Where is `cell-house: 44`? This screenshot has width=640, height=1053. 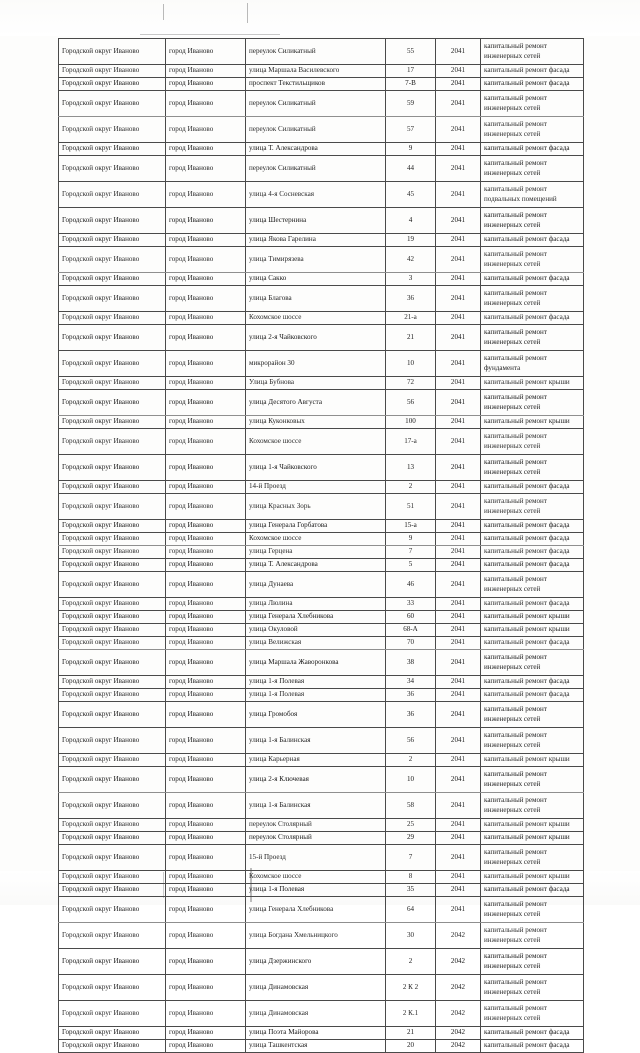 cell-house: 44 is located at coordinates (410, 168).